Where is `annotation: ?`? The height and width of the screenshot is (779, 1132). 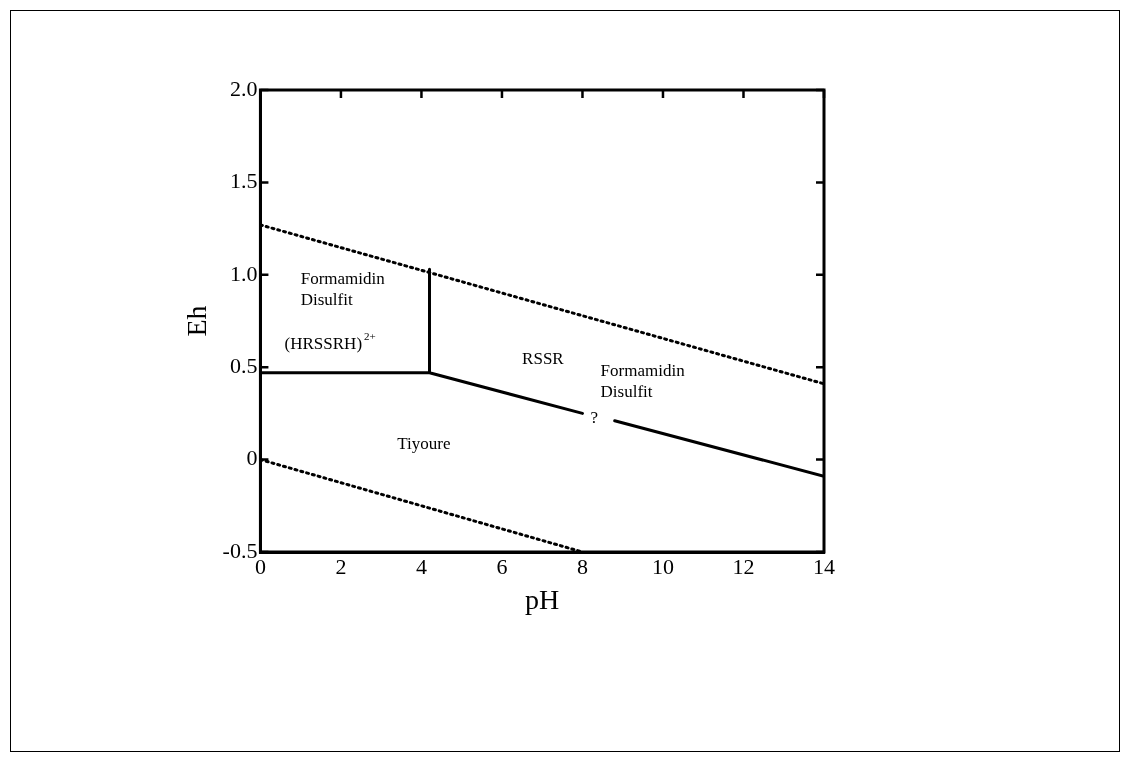
annotation: ? is located at coordinates (594, 418).